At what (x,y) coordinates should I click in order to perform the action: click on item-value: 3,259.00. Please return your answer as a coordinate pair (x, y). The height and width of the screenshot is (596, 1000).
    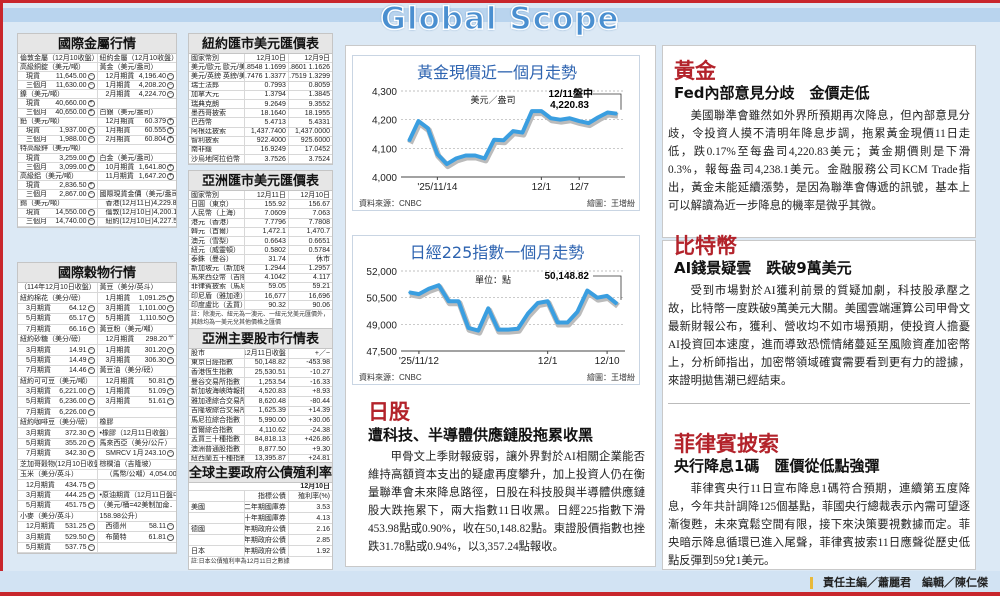
    Looking at the image, I should click on (73, 158).